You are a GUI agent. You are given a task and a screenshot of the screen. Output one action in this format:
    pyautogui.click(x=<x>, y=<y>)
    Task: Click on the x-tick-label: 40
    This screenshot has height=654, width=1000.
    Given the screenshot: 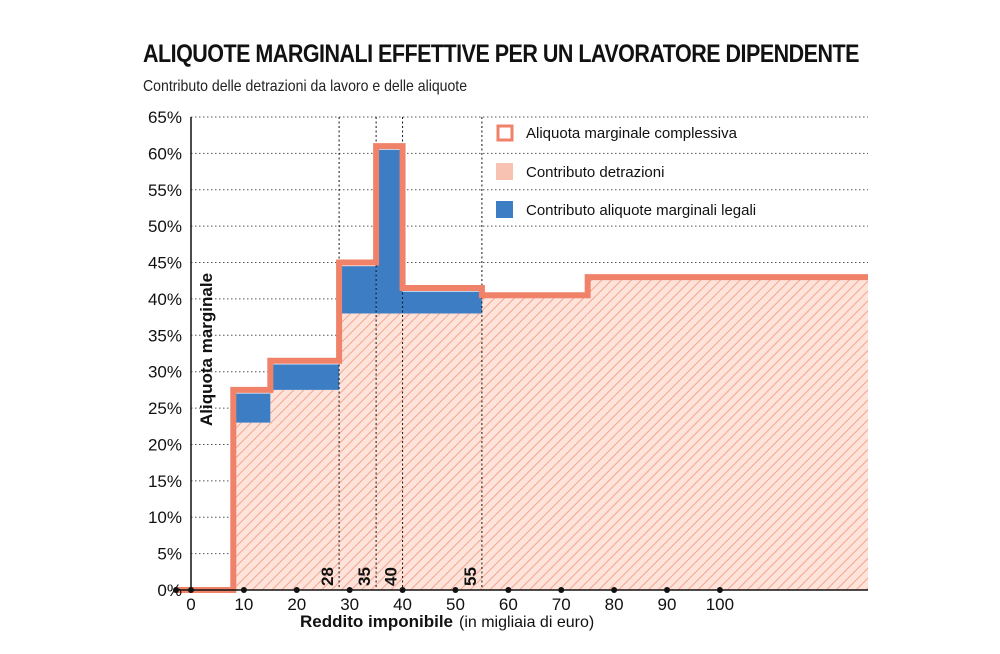 What is the action you would take?
    pyautogui.click(x=402, y=604)
    